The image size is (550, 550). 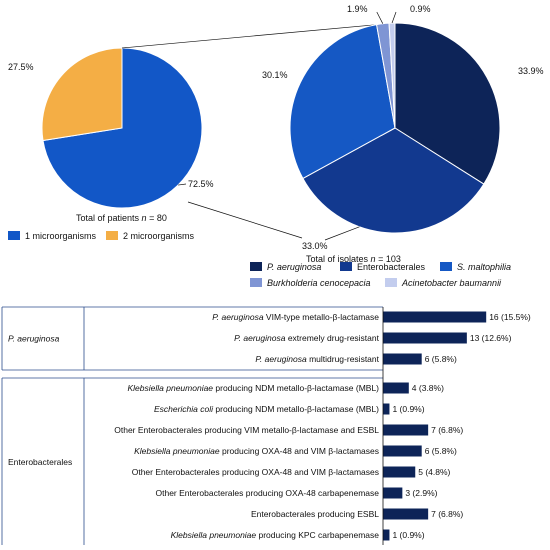 I want to click on legend-label: P. aeruginosa, so click(x=294, y=267).